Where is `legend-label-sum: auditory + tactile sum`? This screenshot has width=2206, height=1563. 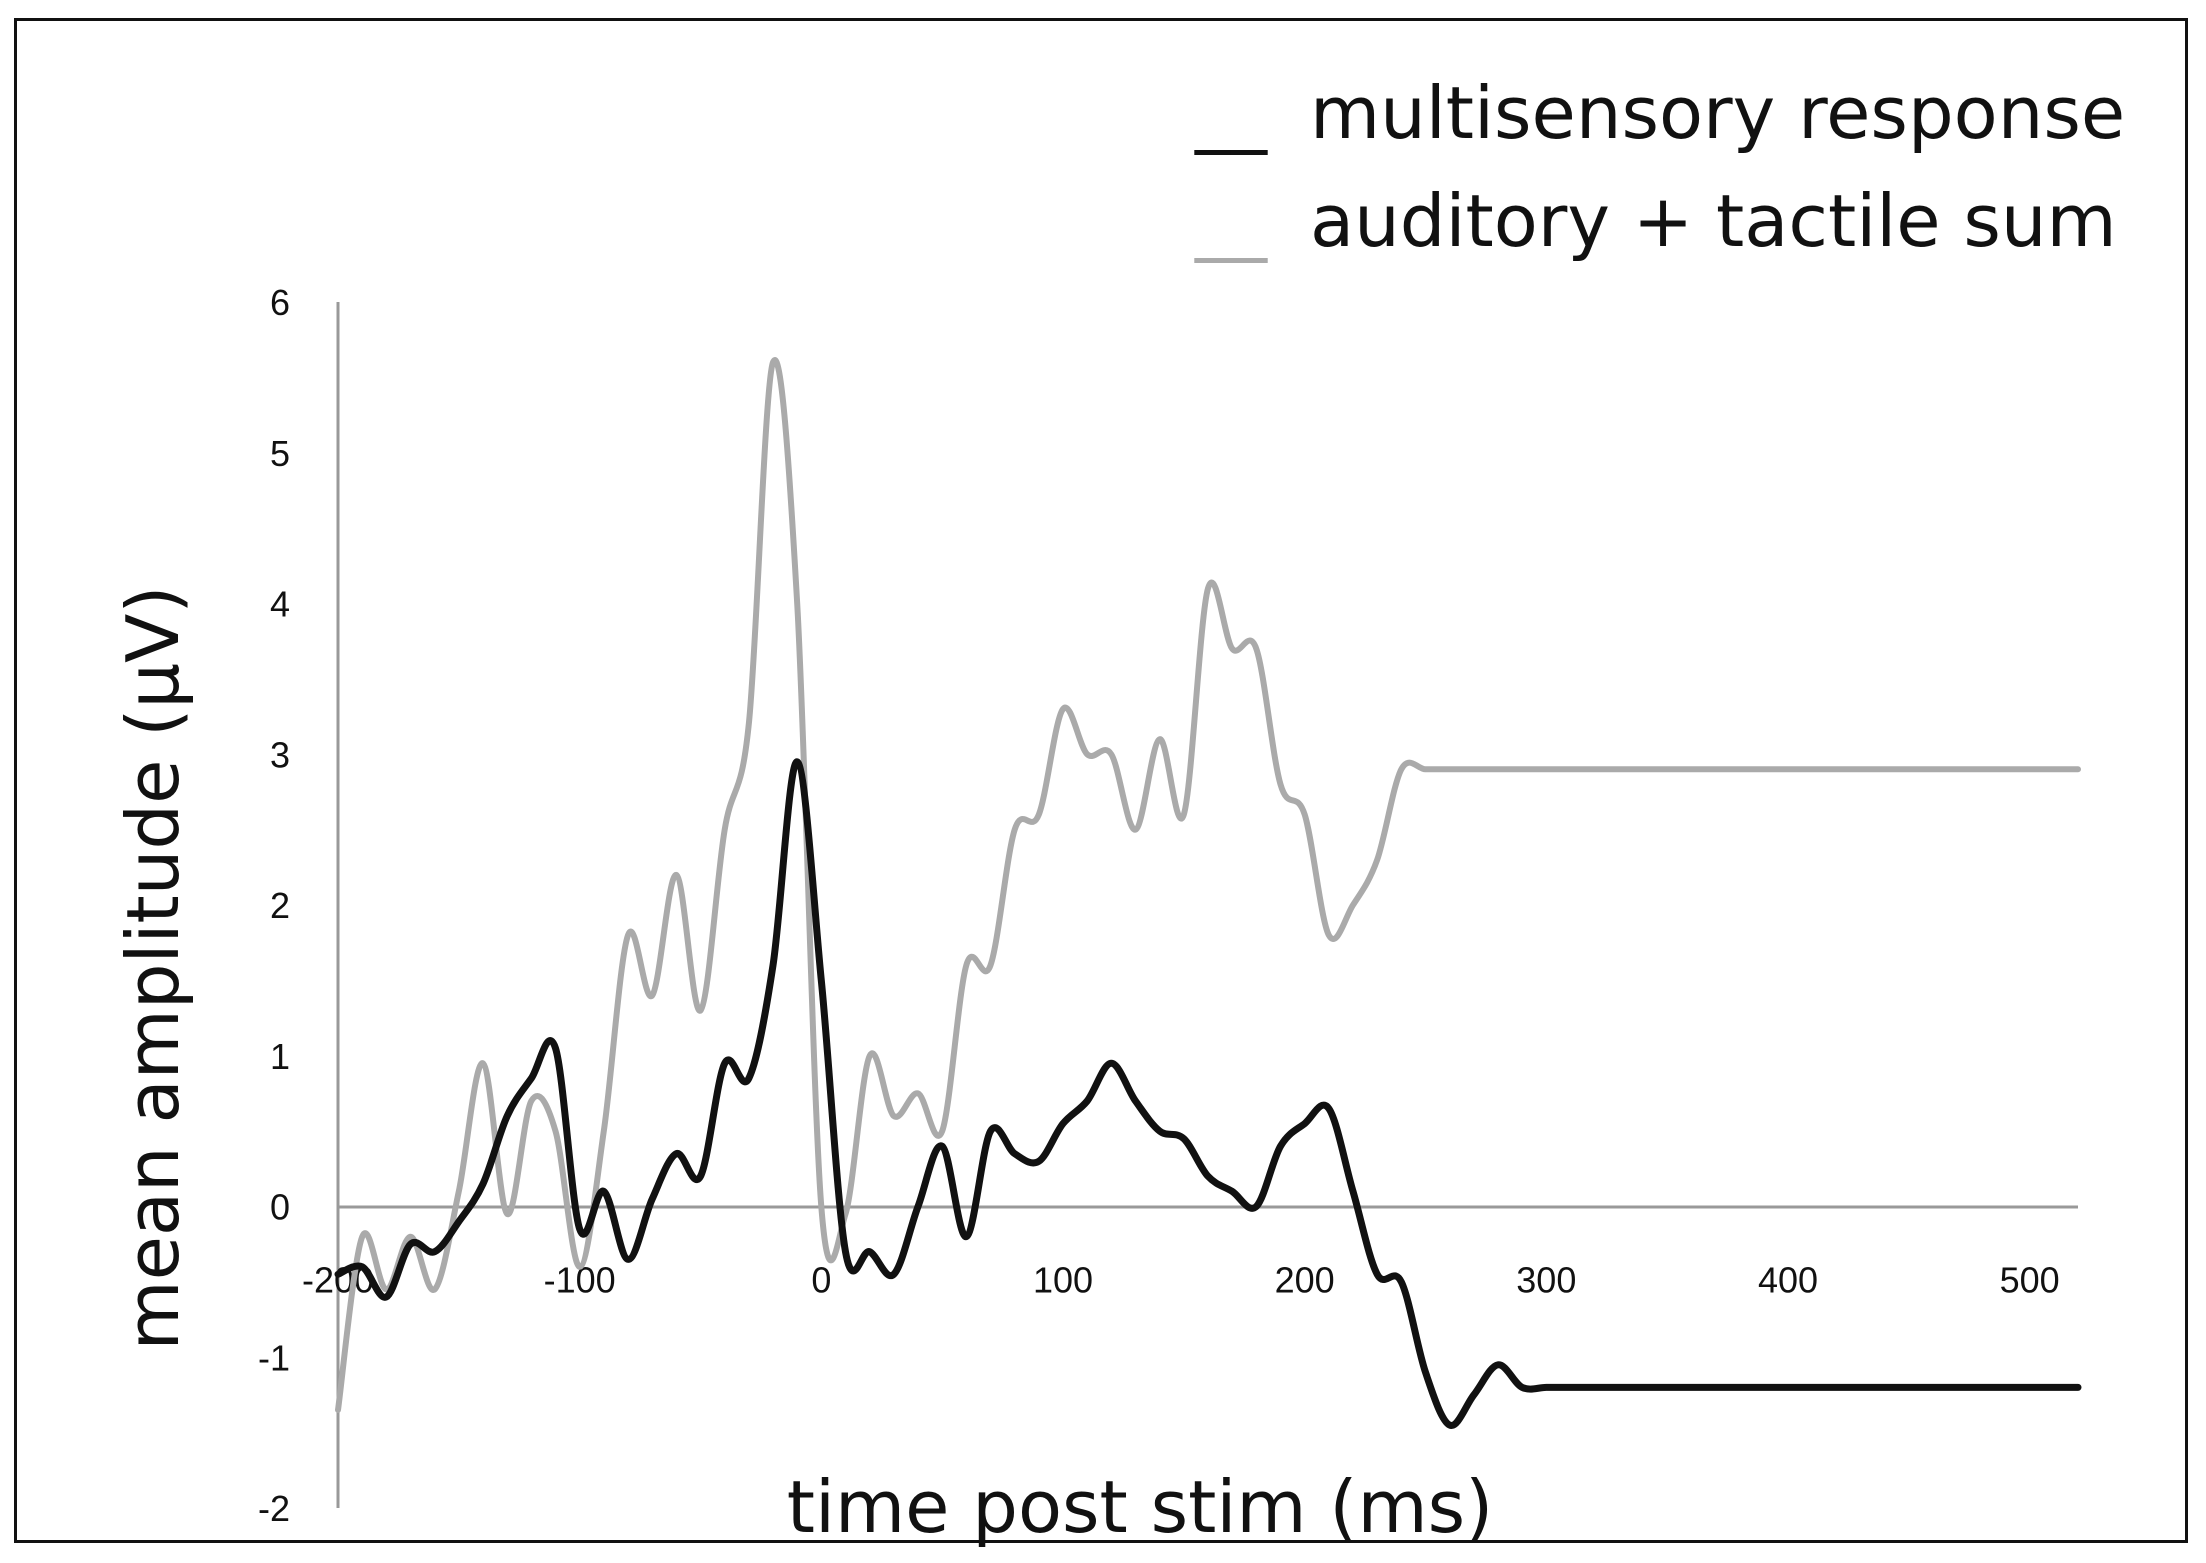
legend-label-sum: auditory + tactile sum is located at coordinates (1713, 221).